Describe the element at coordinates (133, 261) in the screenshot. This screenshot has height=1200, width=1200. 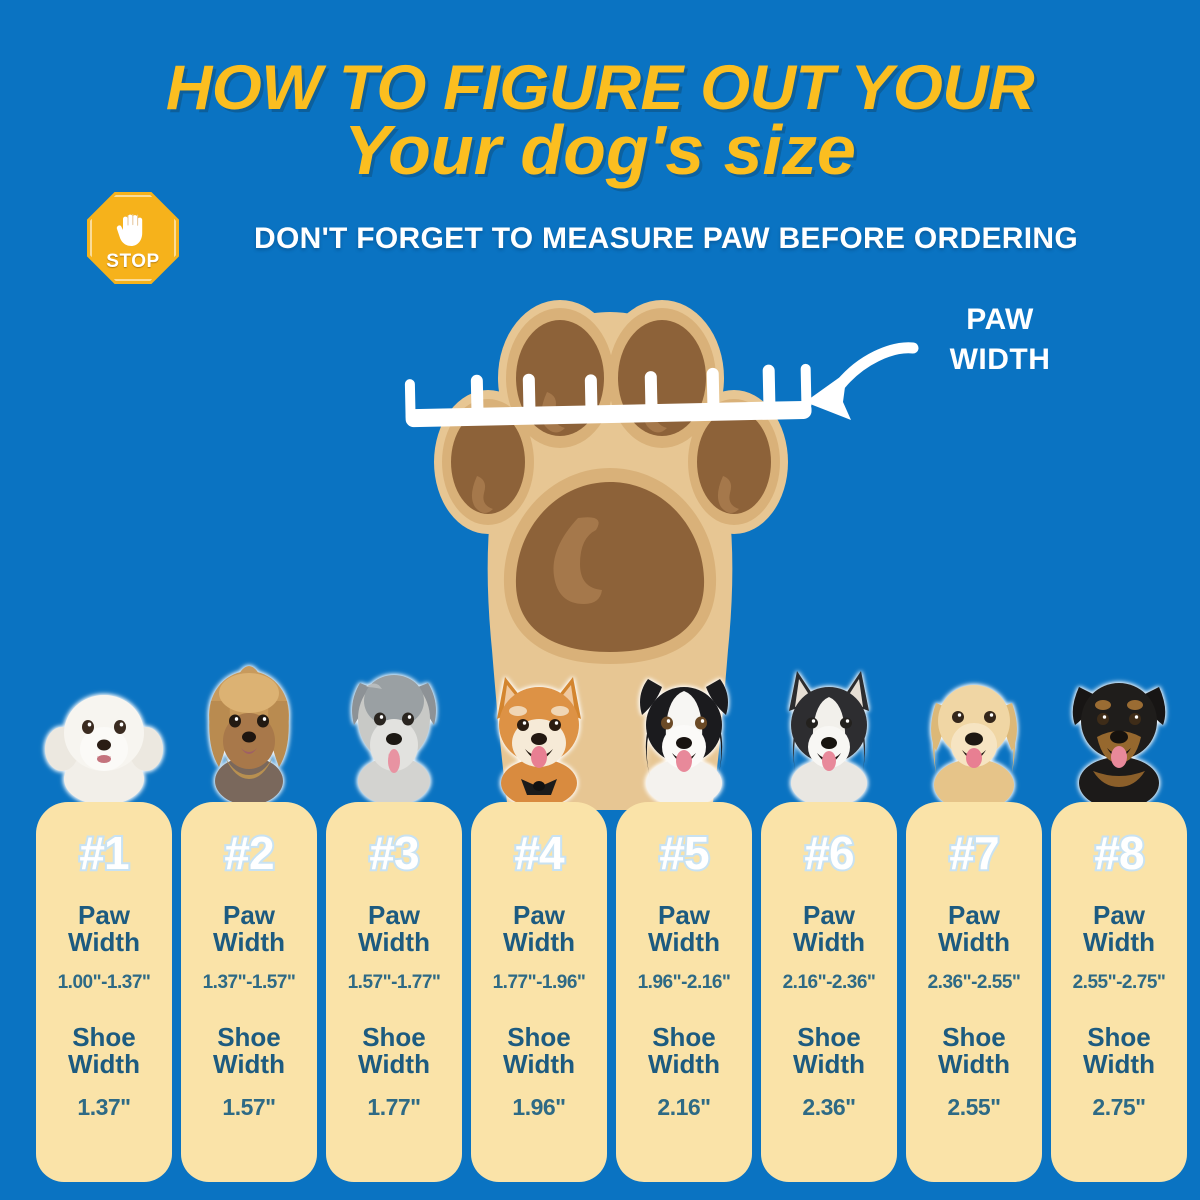
I see `stop-sign-label: STOP` at that location.